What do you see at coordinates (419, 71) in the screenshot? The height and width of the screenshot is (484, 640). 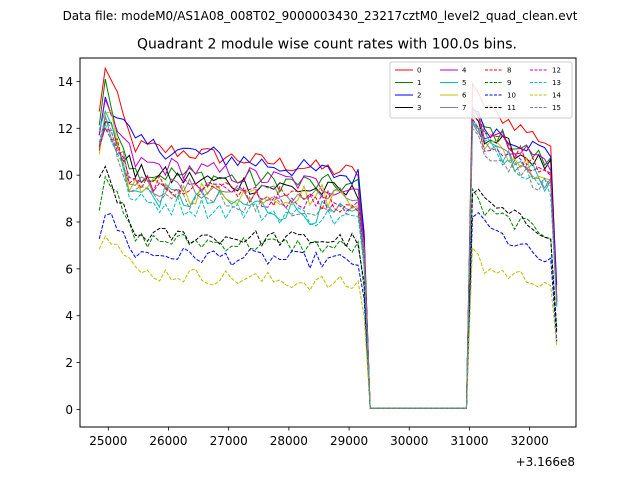 I see `legend-label-0: 0` at bounding box center [419, 71].